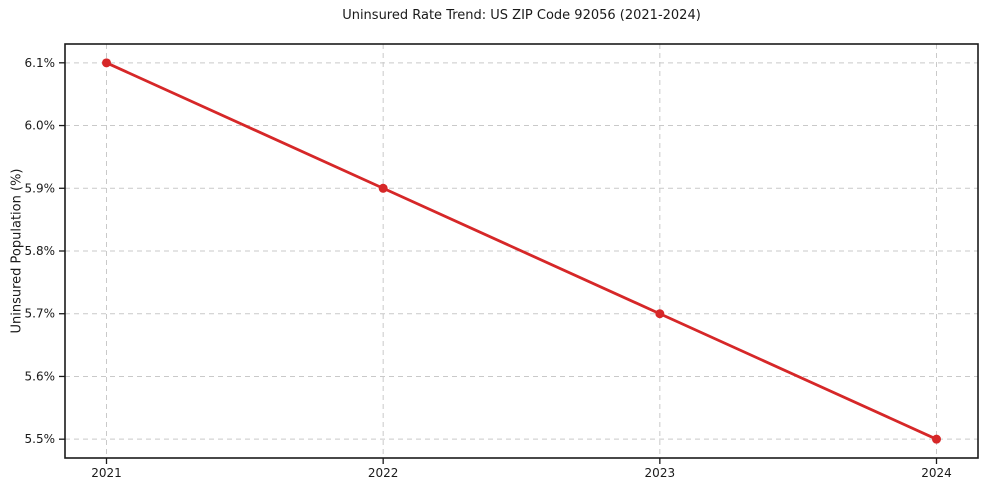 The height and width of the screenshot is (490, 989). Describe the element at coordinates (106, 473) in the screenshot. I see `x-tick-label: 2021` at that location.